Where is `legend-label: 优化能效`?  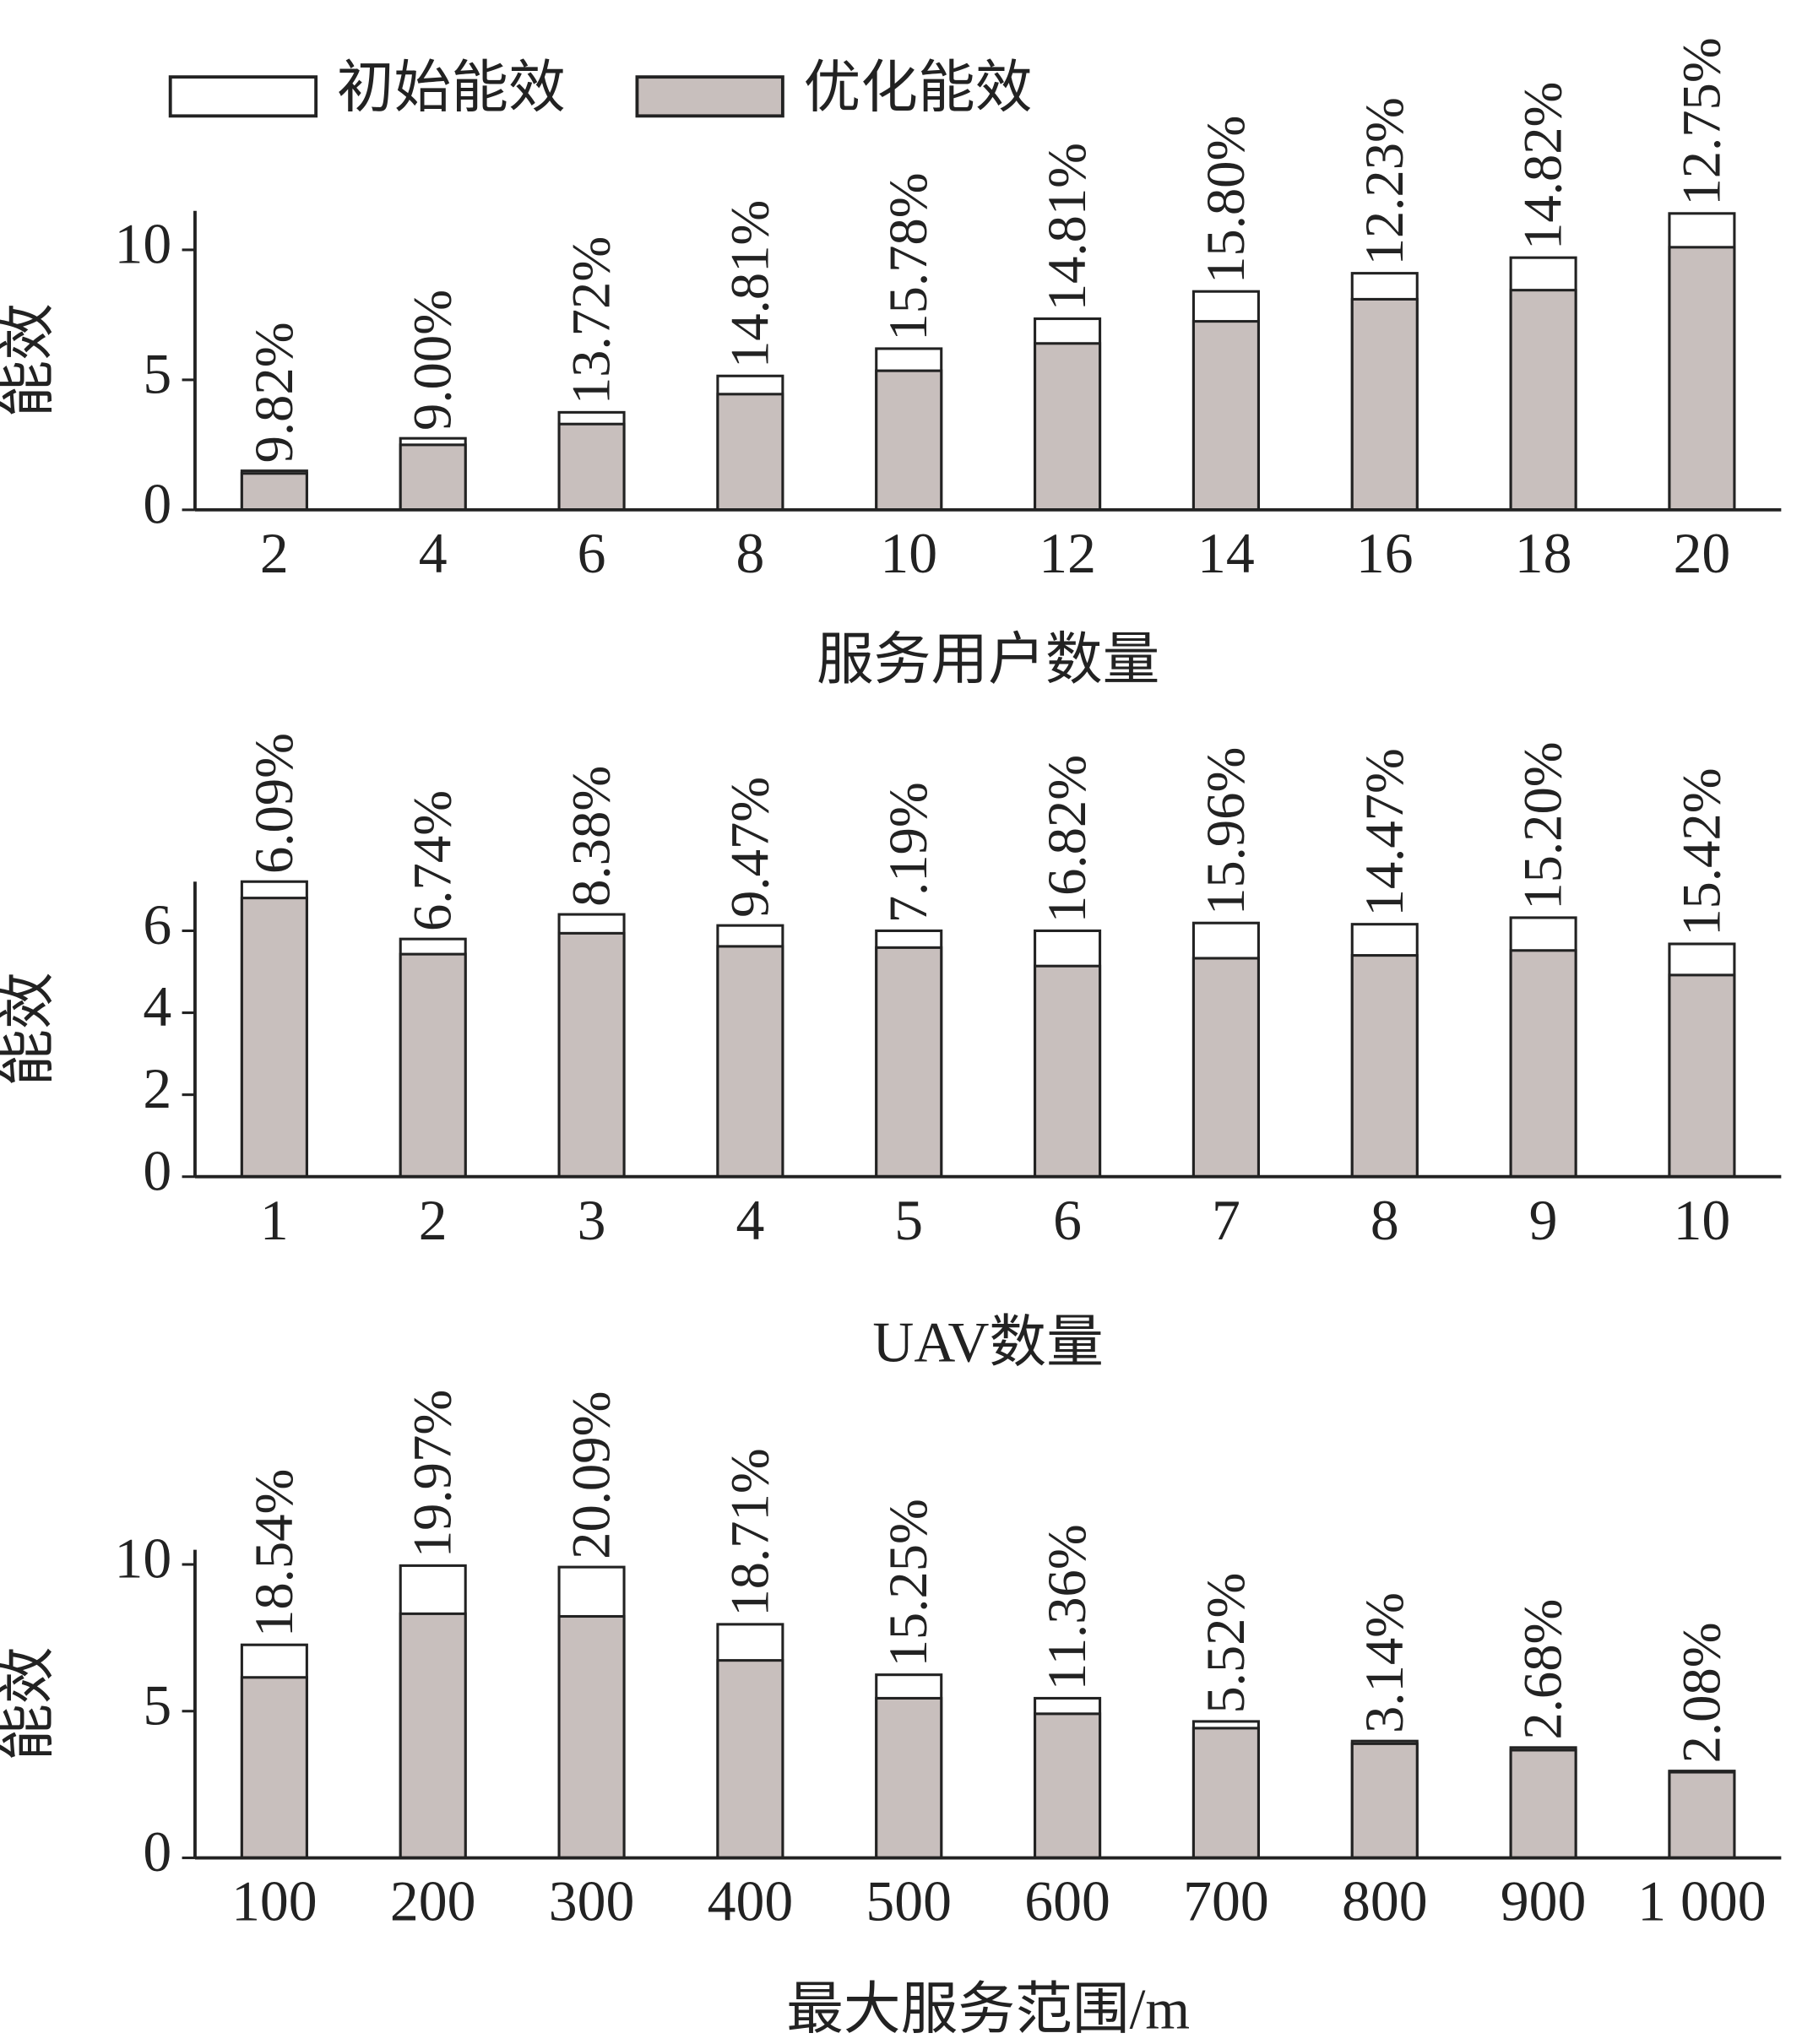
legend-label: 优化能效 is located at coordinates (918, 88).